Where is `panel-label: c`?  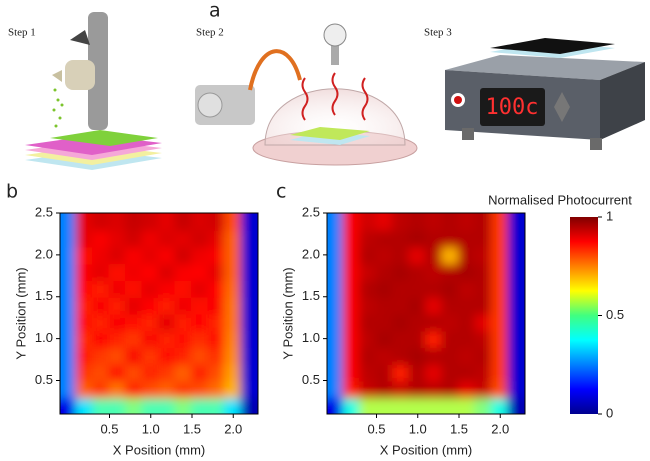 panel-label: c is located at coordinates (281, 192).